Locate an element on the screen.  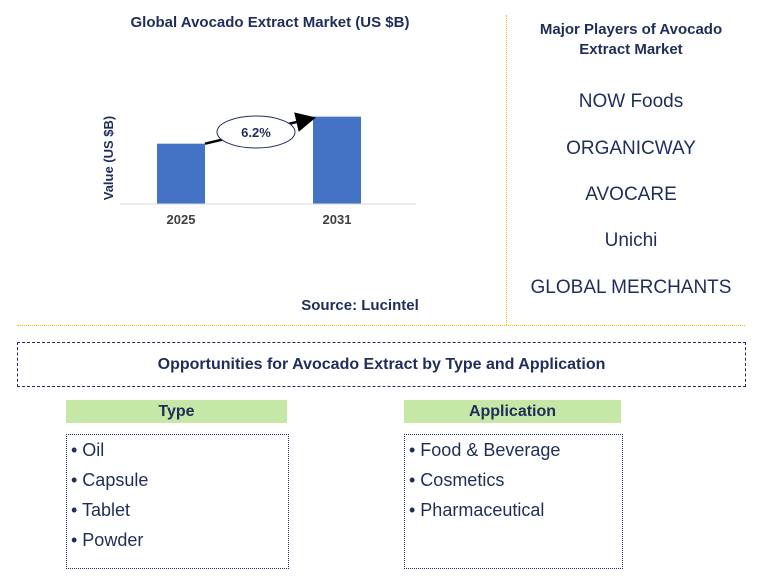
player-item: ORGANICWAY is located at coordinates (631, 148).